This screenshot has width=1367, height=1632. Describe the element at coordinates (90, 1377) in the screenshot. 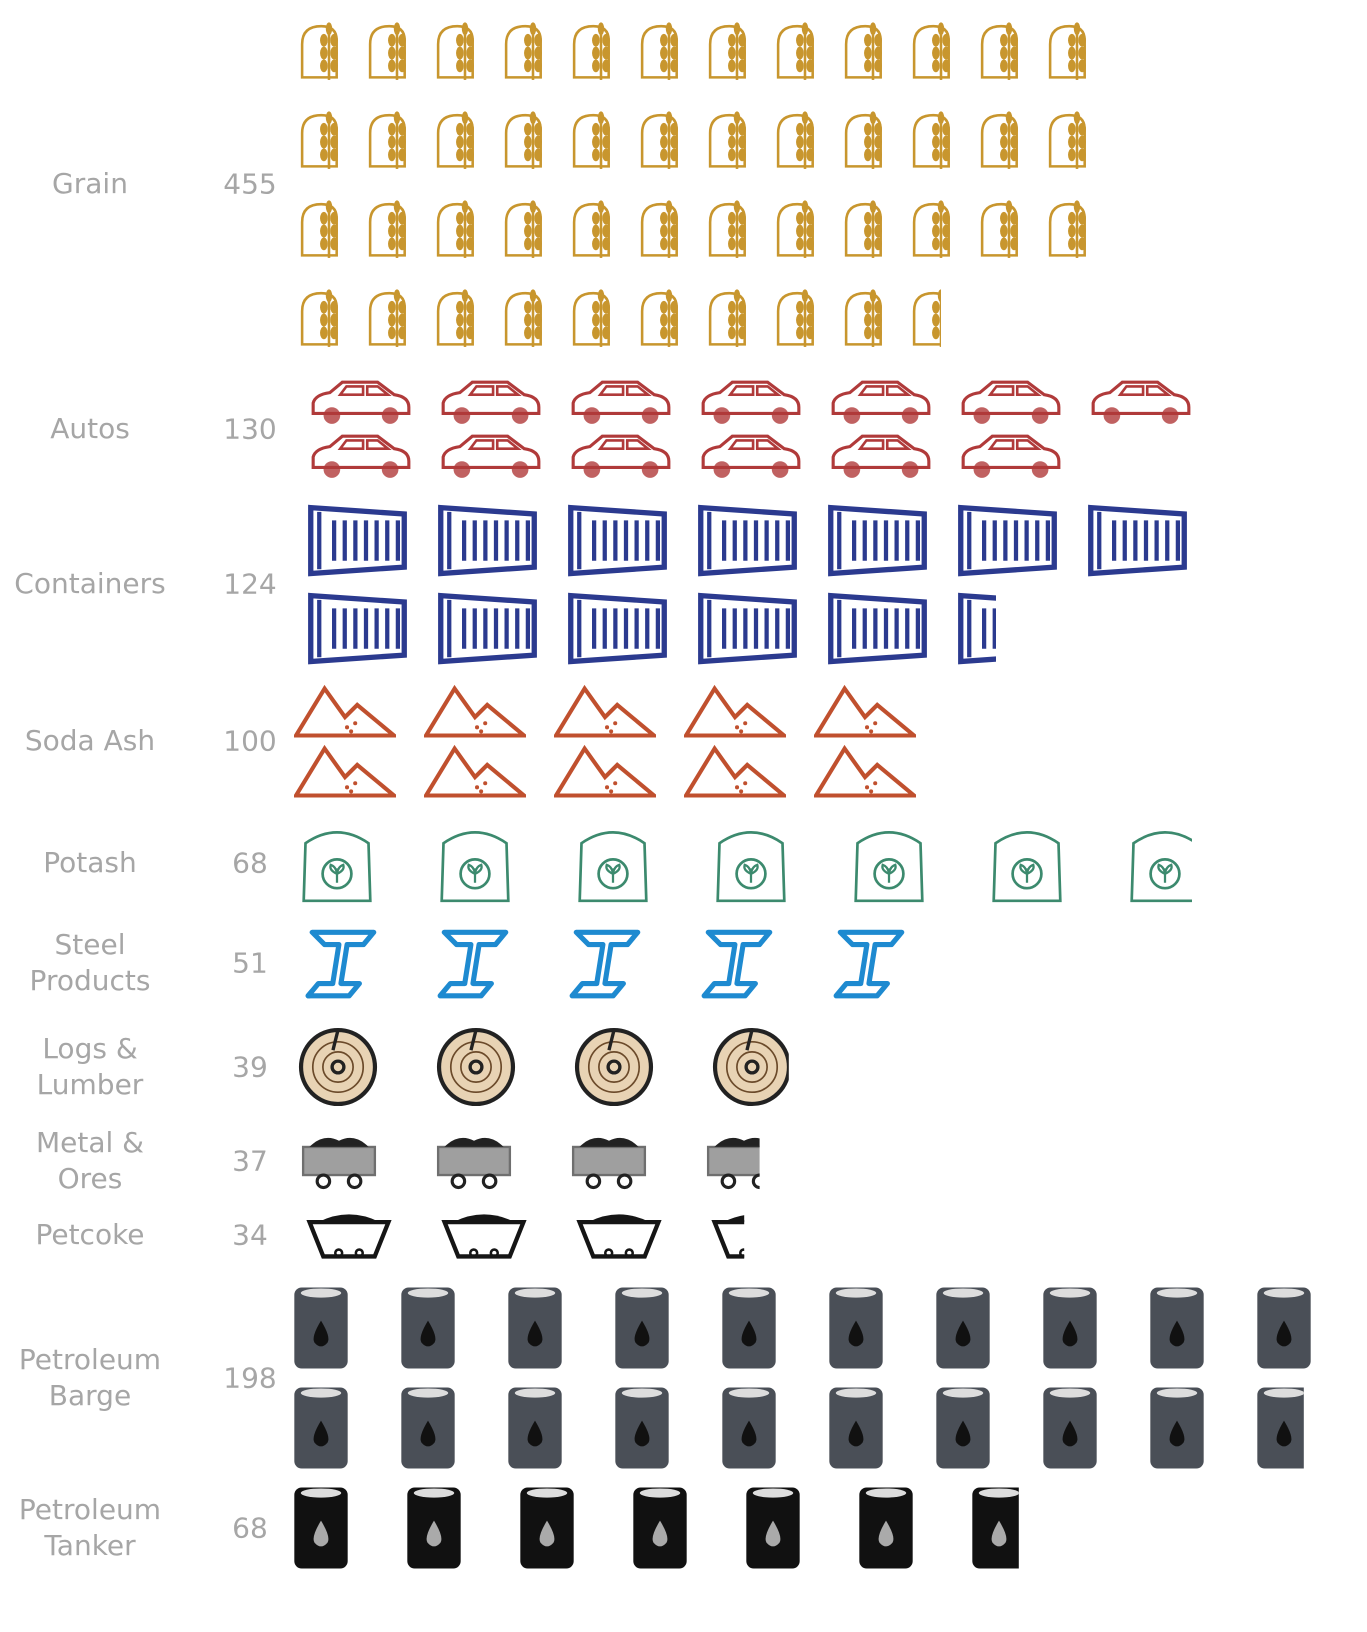

I see `category-label: Petroleum Barge` at that location.